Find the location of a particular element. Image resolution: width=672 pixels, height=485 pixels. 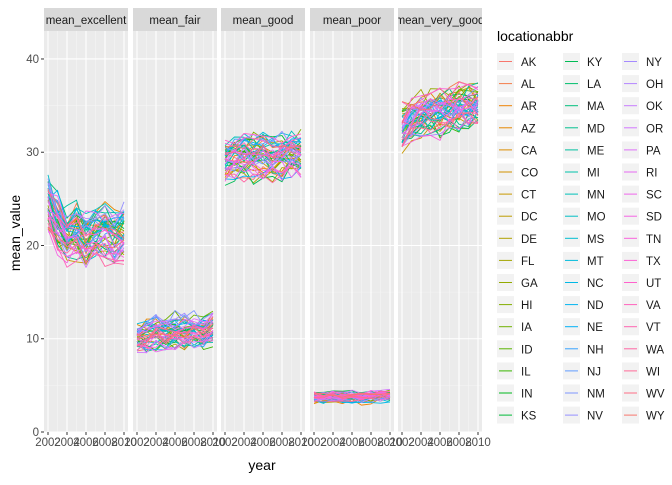

y-tick-label: 10 is located at coordinates (32, 340).